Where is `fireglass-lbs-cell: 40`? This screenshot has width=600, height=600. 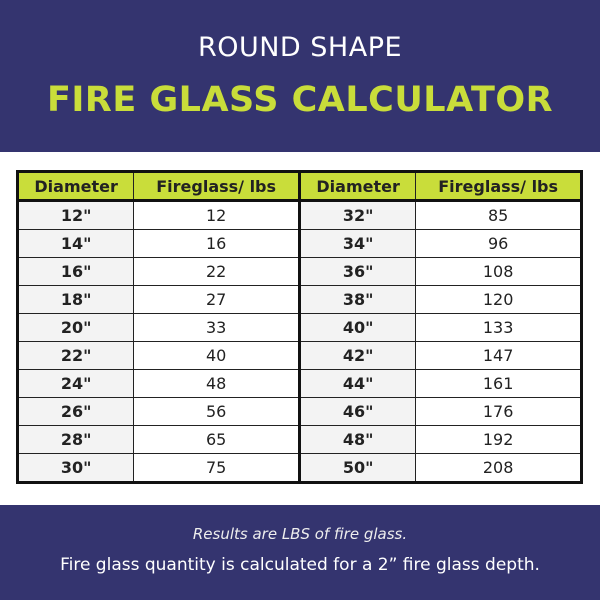 fireglass-lbs-cell: 40 is located at coordinates (216, 355).